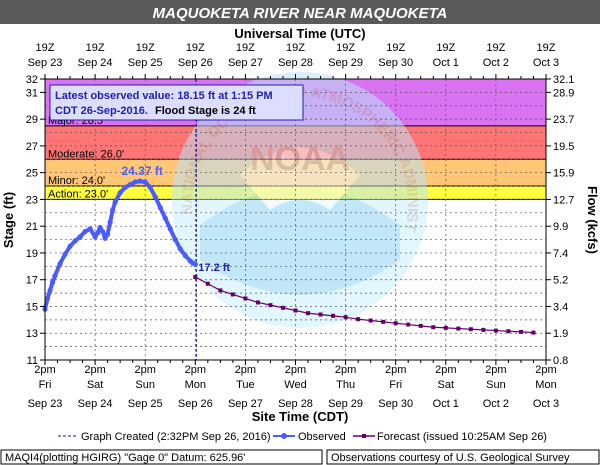  Describe the element at coordinates (322, 437) in the screenshot. I see `legend-observed-label: Observed` at that location.